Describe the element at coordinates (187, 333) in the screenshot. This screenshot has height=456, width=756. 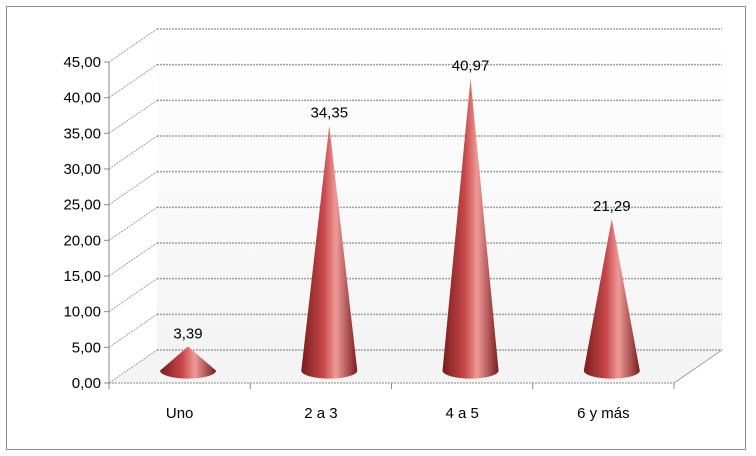
I see `data-label: 3,39` at that location.